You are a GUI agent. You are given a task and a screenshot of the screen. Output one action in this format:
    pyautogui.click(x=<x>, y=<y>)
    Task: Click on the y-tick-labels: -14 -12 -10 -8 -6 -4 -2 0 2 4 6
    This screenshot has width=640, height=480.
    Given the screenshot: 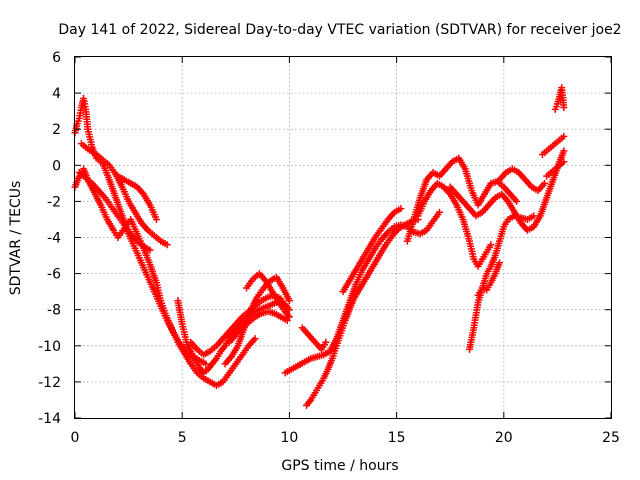 What is the action you would take?
    pyautogui.click(x=49, y=238)
    